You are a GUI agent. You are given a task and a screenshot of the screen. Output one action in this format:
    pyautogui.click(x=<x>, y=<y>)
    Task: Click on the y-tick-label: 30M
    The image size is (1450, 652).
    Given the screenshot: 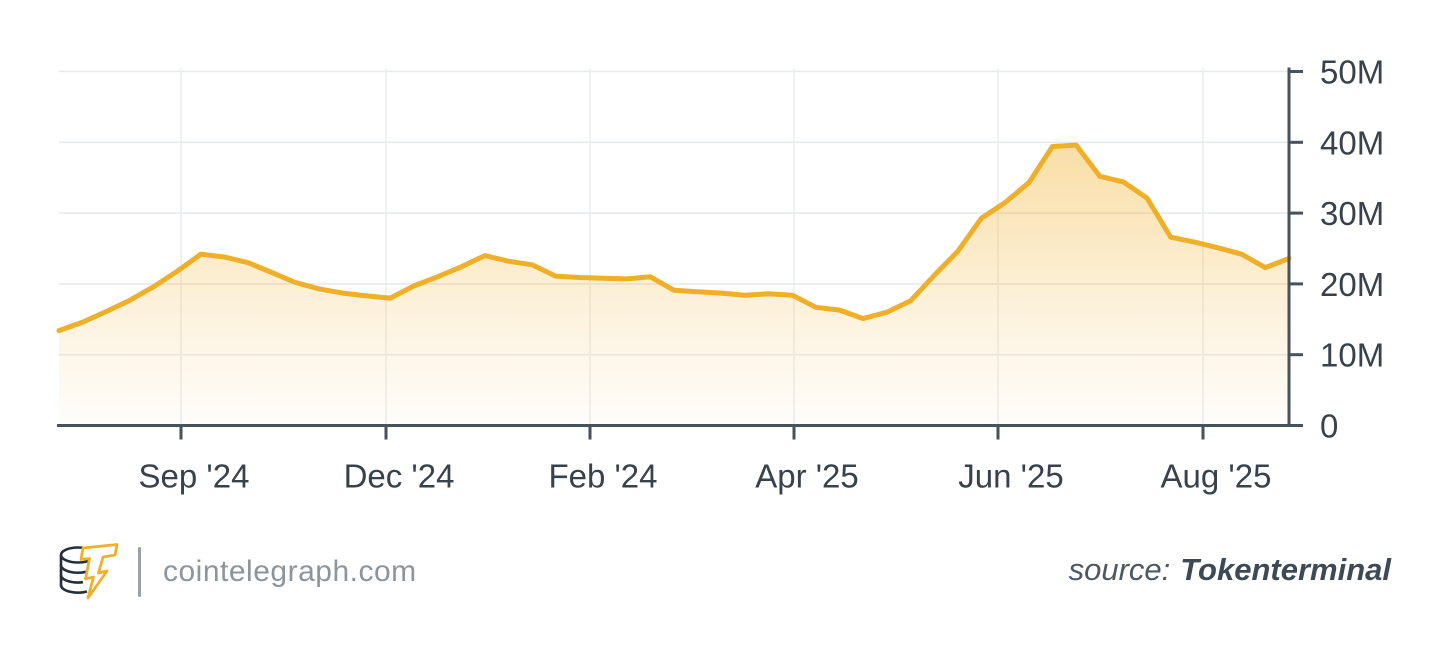 What is the action you would take?
    pyautogui.click(x=1352, y=213)
    